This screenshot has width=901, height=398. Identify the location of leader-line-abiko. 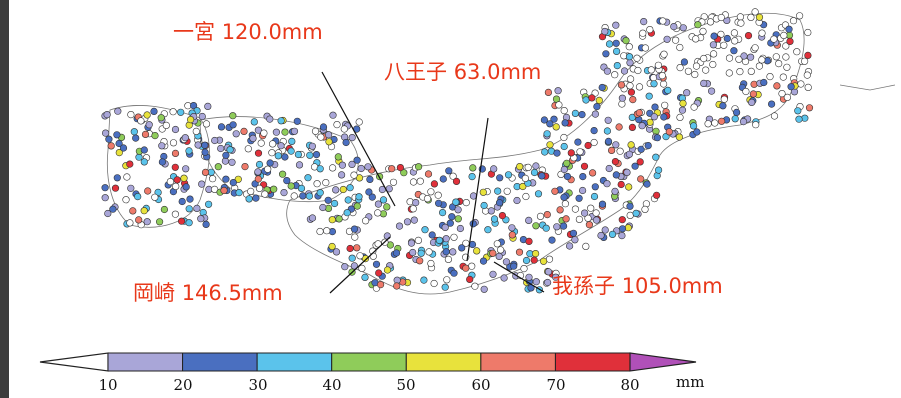
(519, 277).